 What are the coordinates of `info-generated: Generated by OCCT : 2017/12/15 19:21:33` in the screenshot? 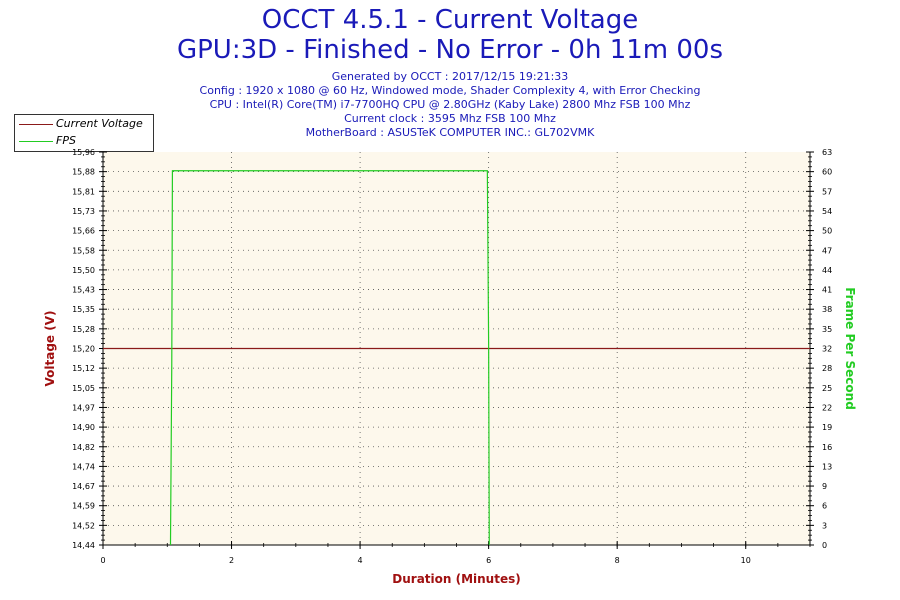 It's located at (450, 76).